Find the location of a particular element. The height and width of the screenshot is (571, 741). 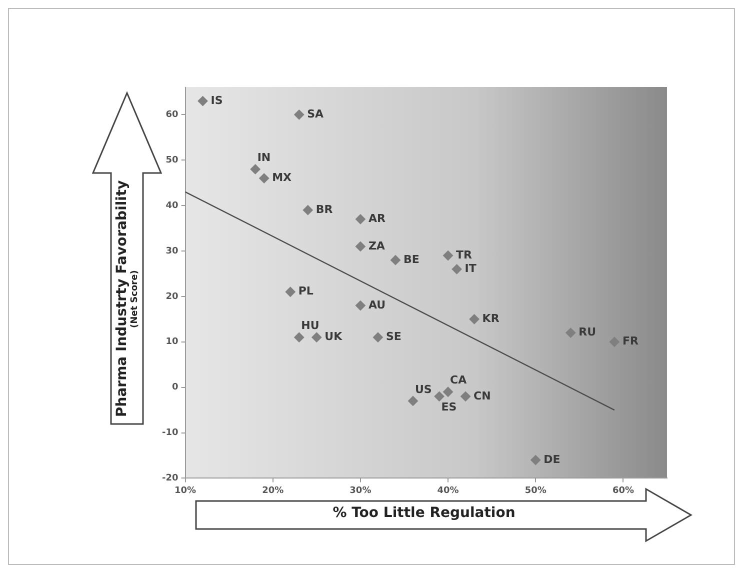

annotation: ZA is located at coordinates (377, 245).